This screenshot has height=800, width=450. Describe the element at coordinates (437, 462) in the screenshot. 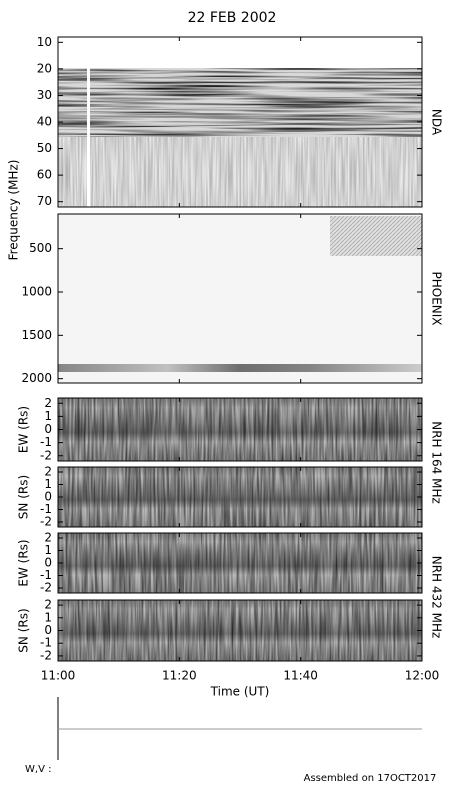

I see `instrument-label: NRH 164 MHz` at that location.